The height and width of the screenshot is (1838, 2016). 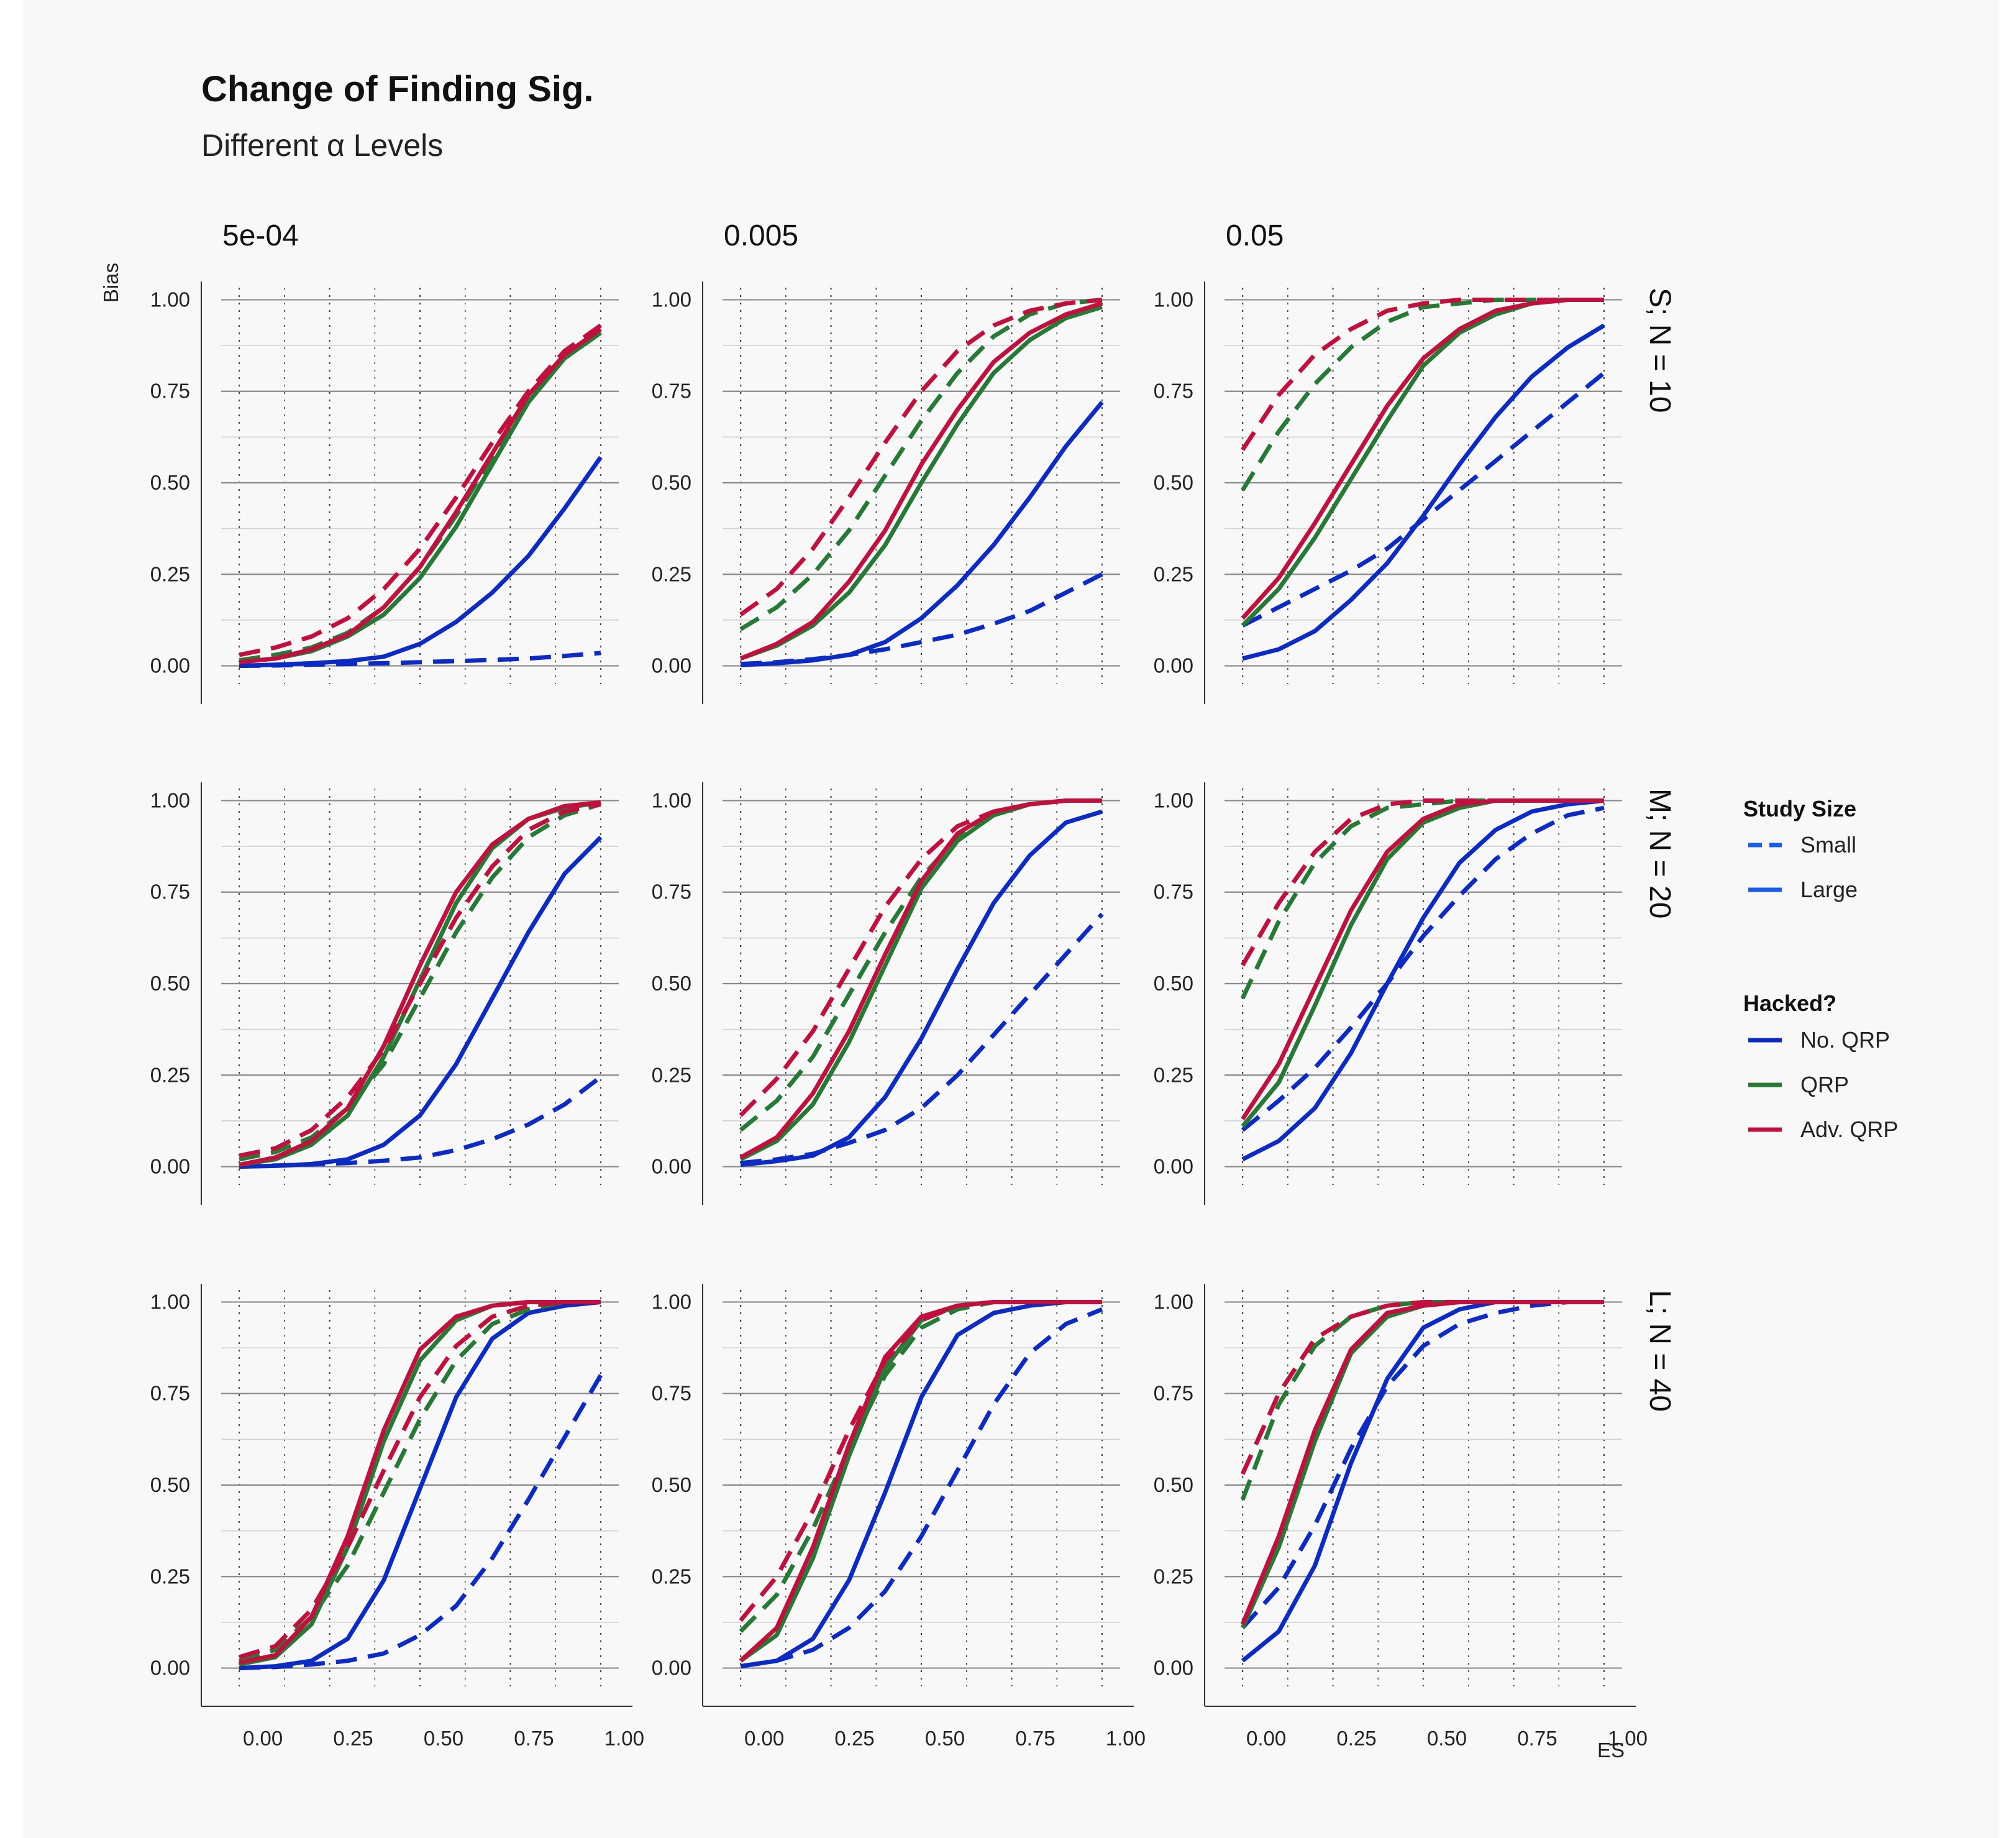 What do you see at coordinates (1659, 853) in the screenshot?
I see `row-facet-label: M; N = 20` at bounding box center [1659, 853].